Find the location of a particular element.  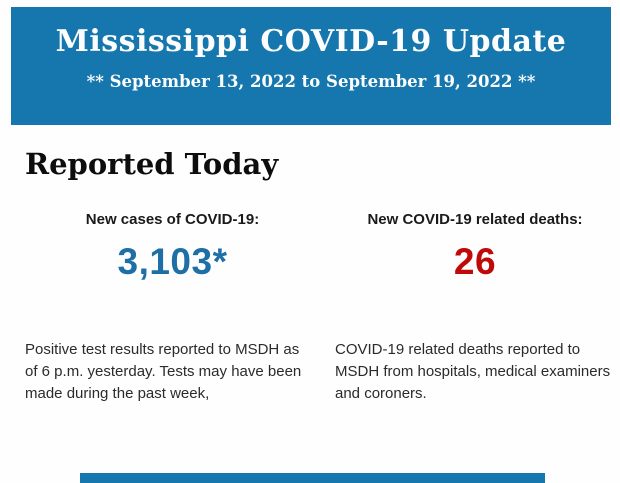

new-cases-value: 3,103* is located at coordinates (172, 261).